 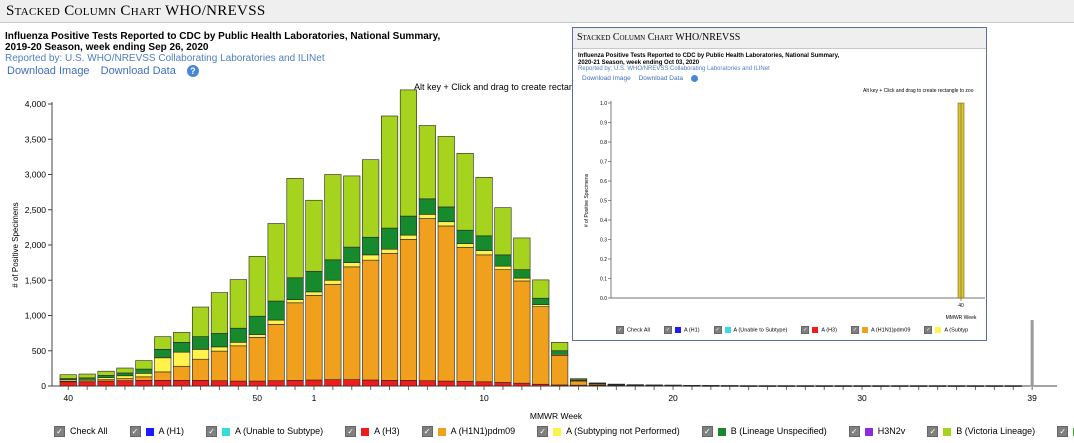 I want to click on popup-legend-item-a-subtyp: ✓ A (Subtyp, so click(x=946, y=330).